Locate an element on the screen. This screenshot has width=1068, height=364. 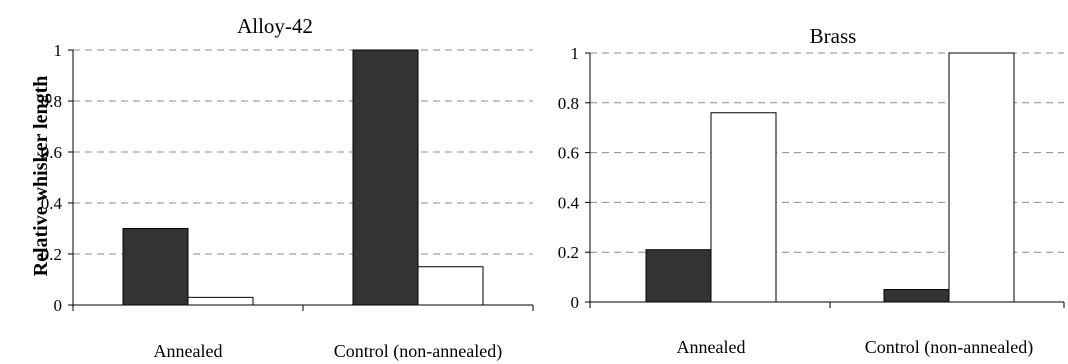
chart-brass-categories: Annealed Control (non-annealed) is located at coordinates (855, 347).